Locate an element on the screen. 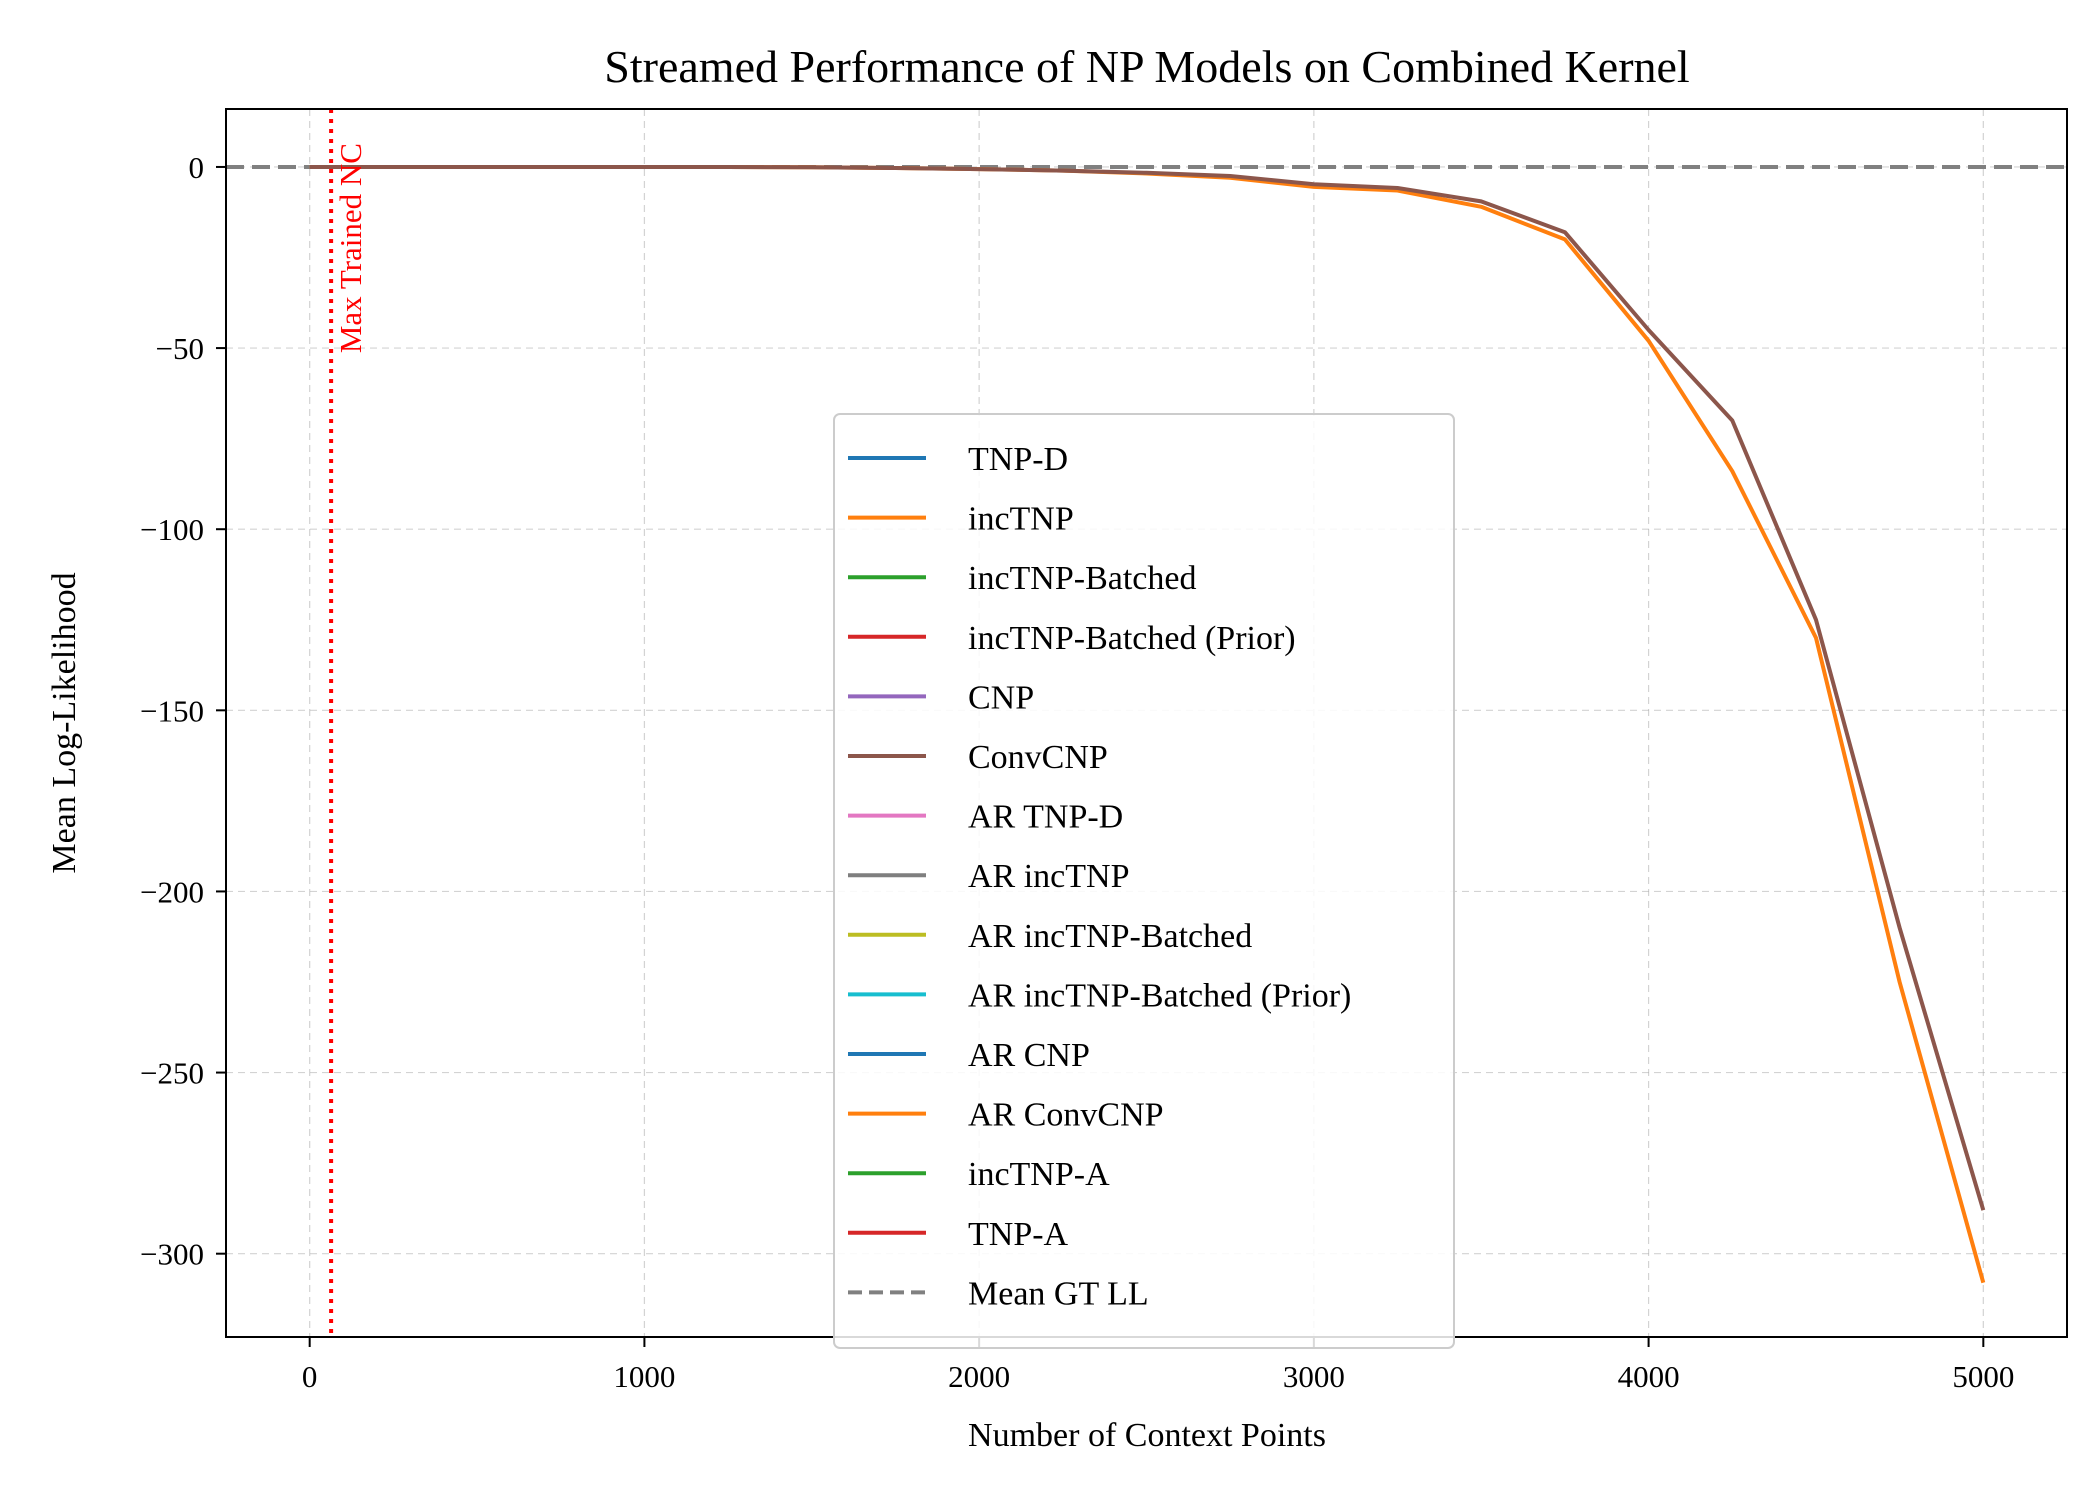  legend-label: TNP-A is located at coordinates (1018, 1234).